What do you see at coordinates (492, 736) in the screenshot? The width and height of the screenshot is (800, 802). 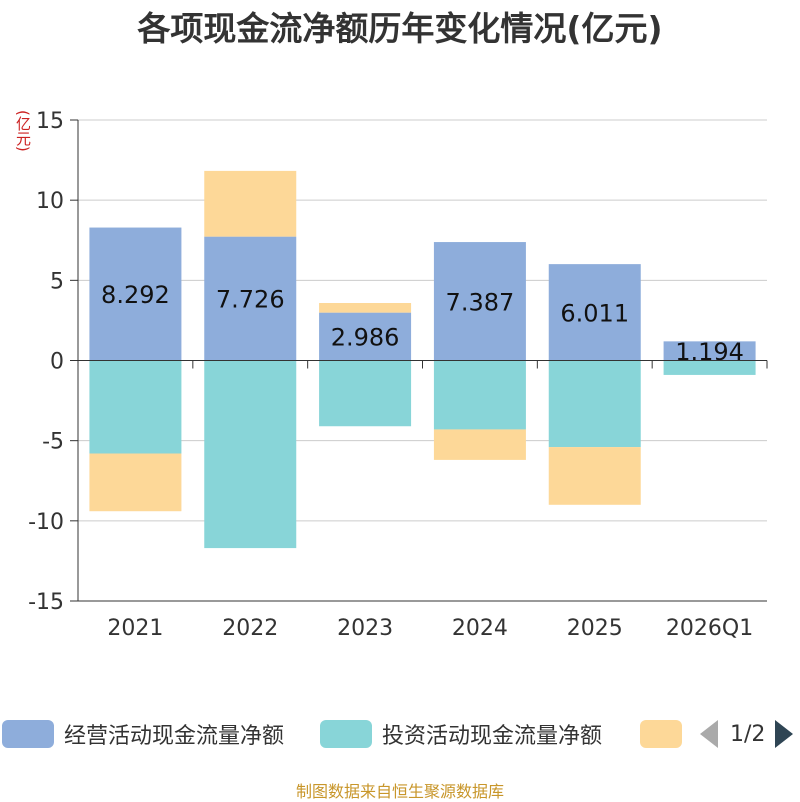 I see `legend-label-investing: 投资活动现金流量净额` at bounding box center [492, 736].